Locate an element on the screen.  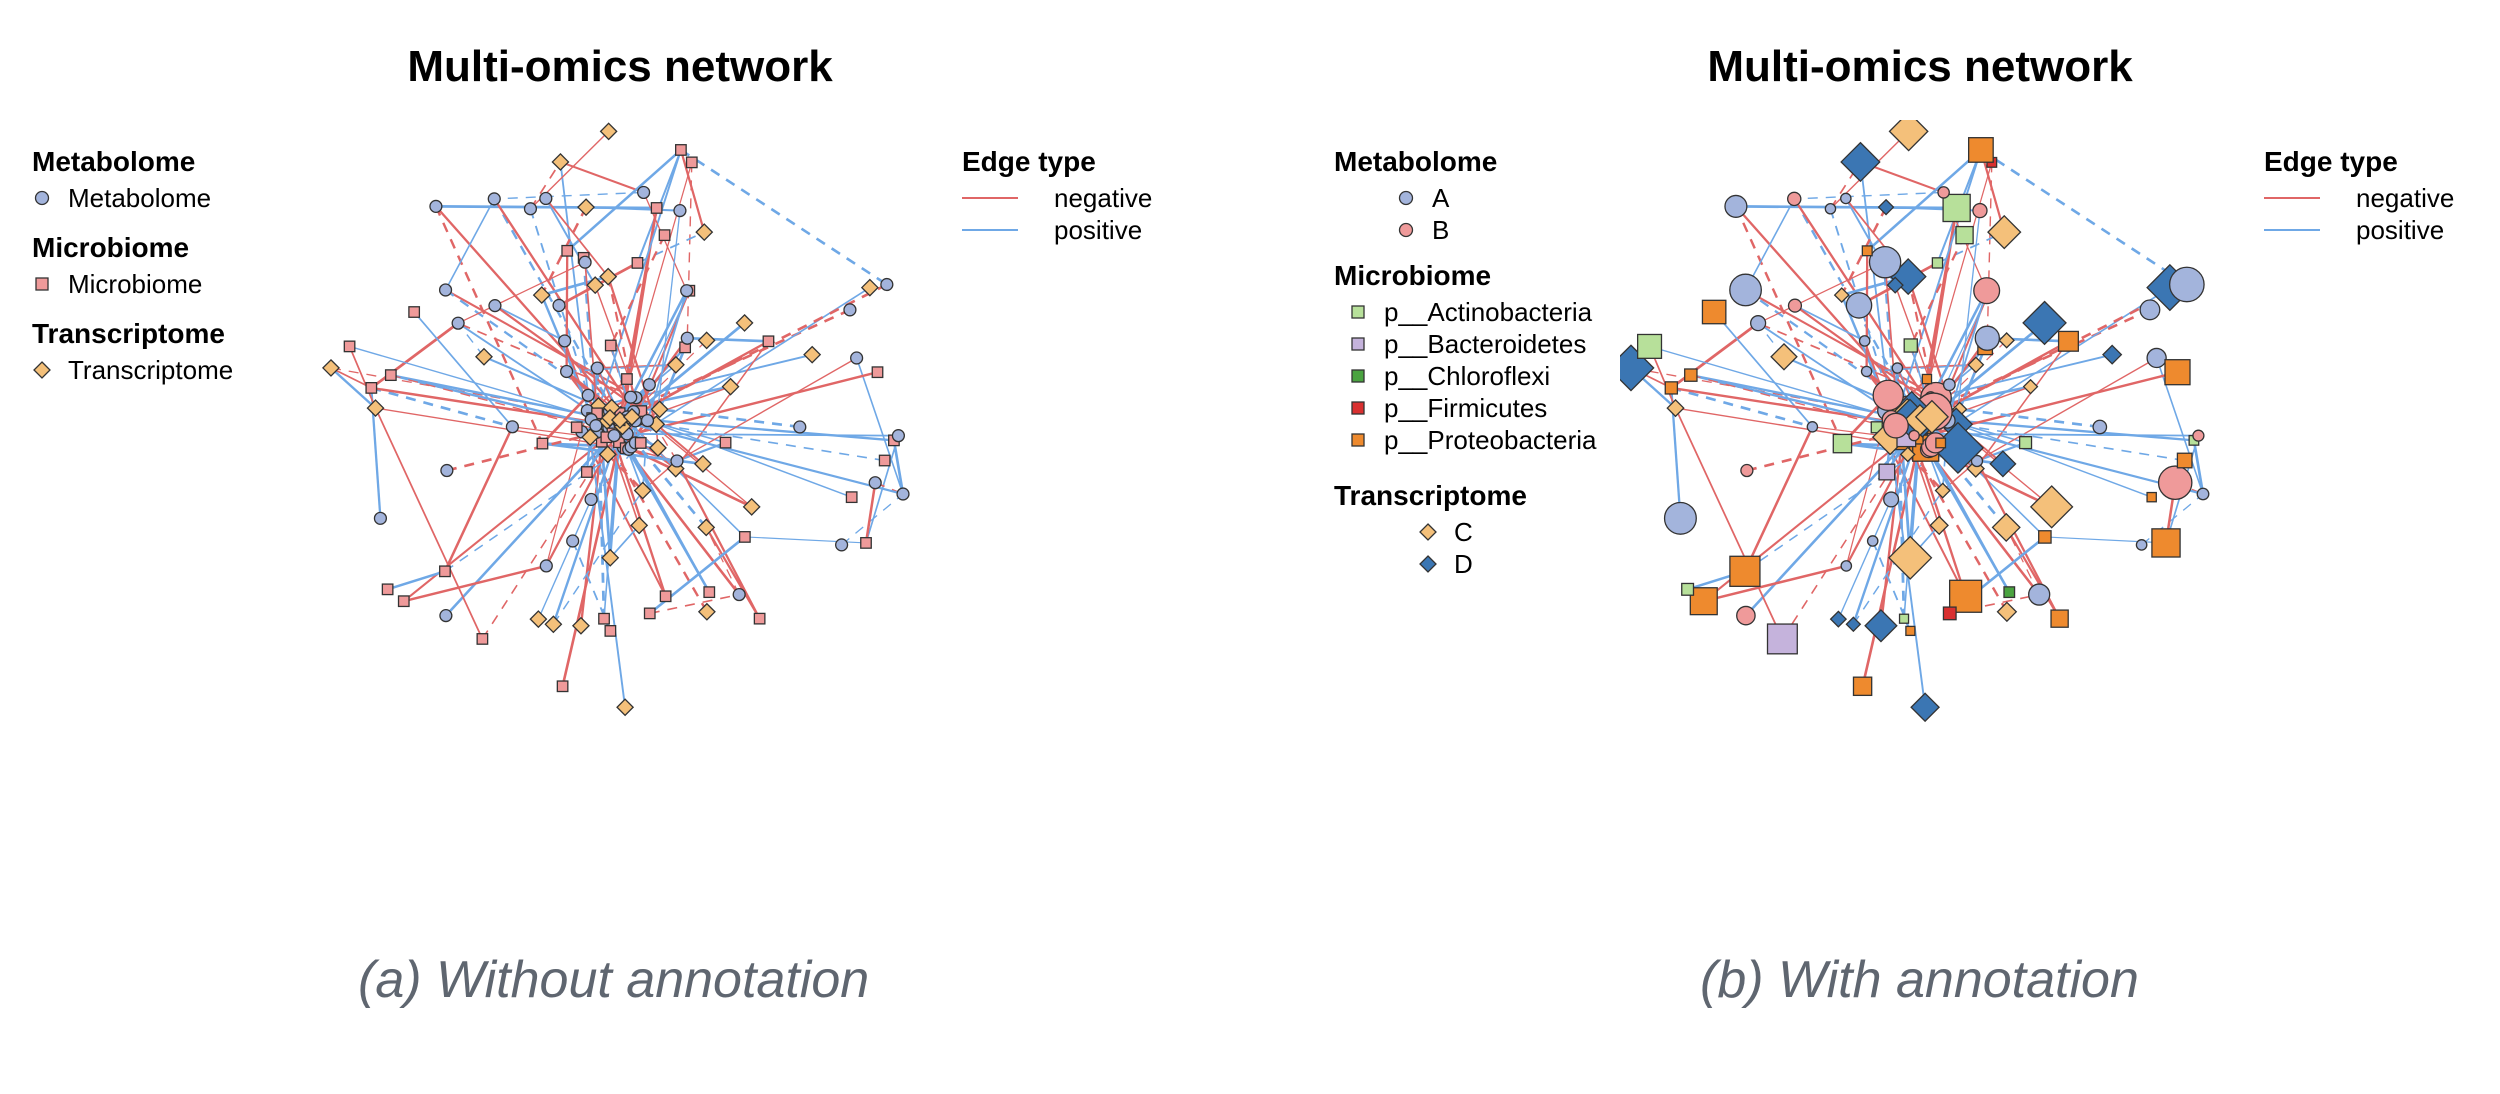
legend-title-metabolome: Metabolome is located at coordinates (1416, 161).